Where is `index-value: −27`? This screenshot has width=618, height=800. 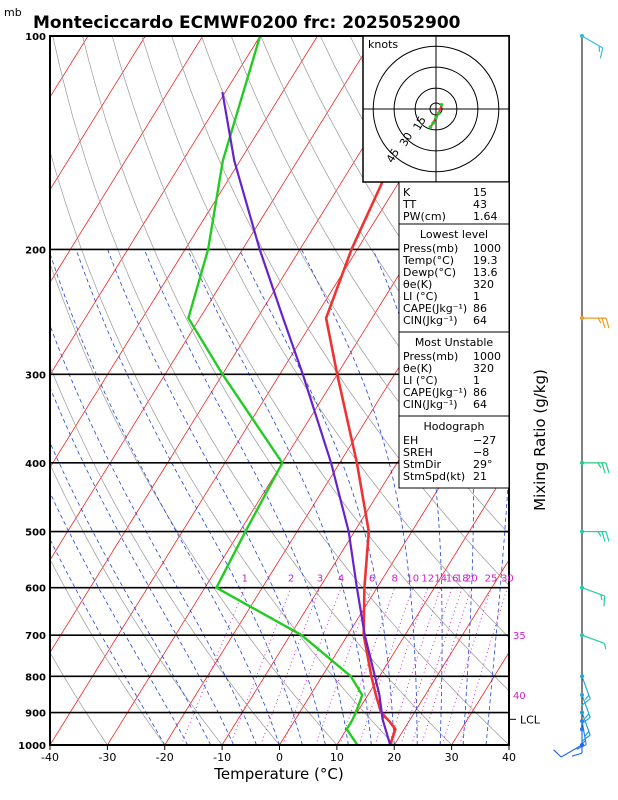
index-value: −27 is located at coordinates (484, 440).